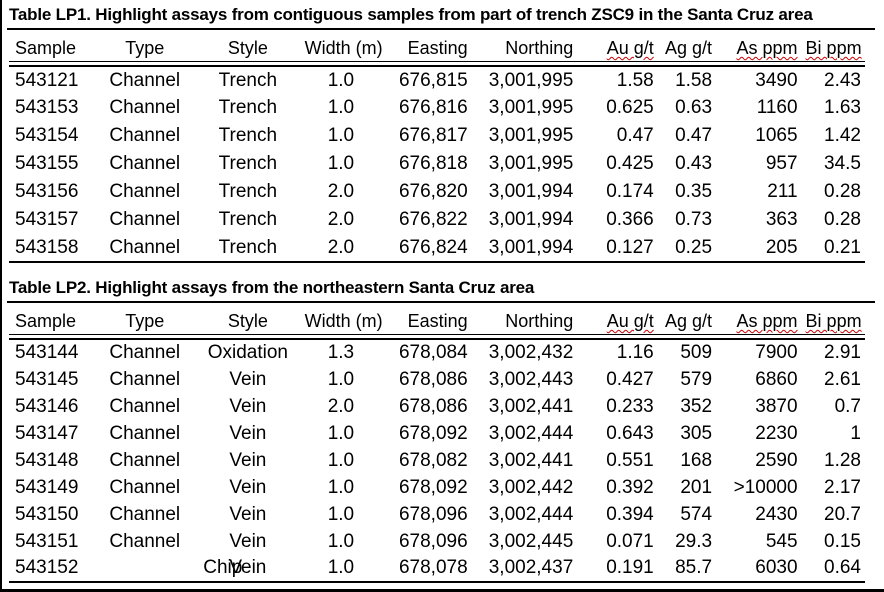  I want to click on cell-easting: 678,096, so click(426, 514).